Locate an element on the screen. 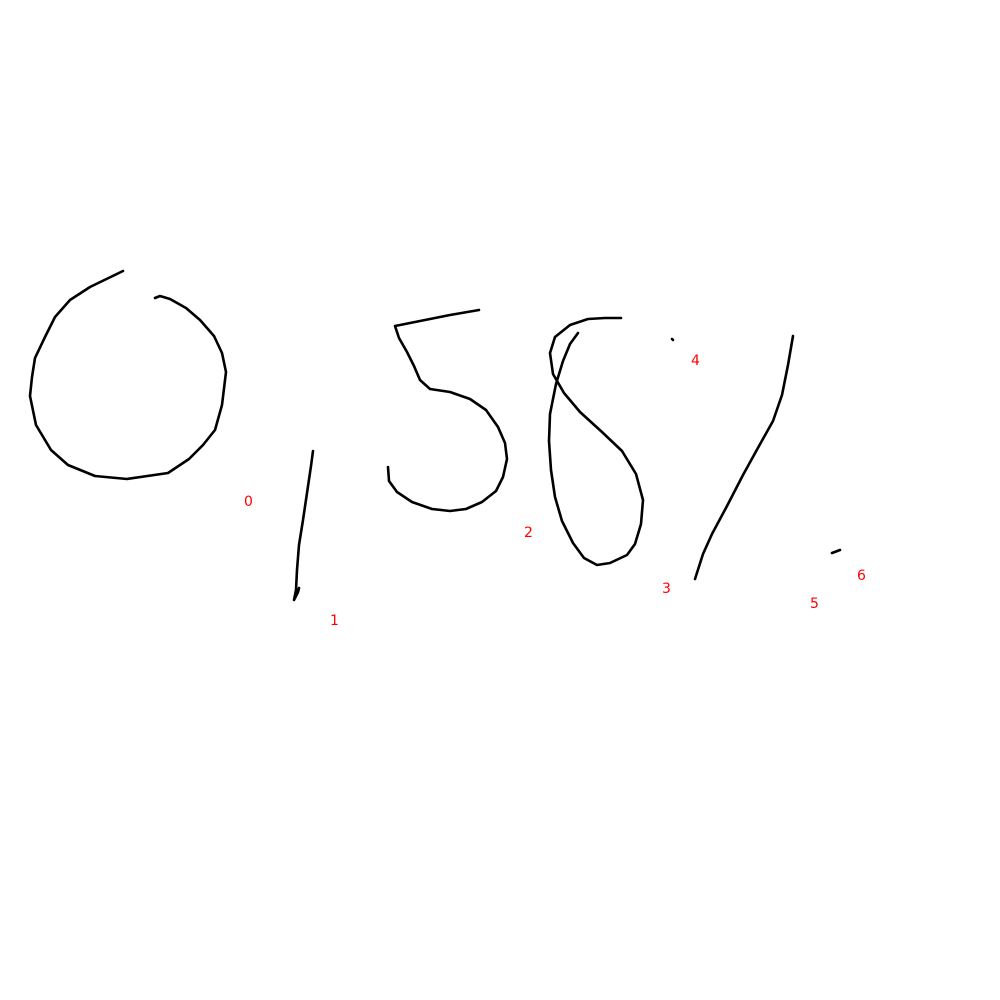  stroke-5-path is located at coordinates (744, 457).